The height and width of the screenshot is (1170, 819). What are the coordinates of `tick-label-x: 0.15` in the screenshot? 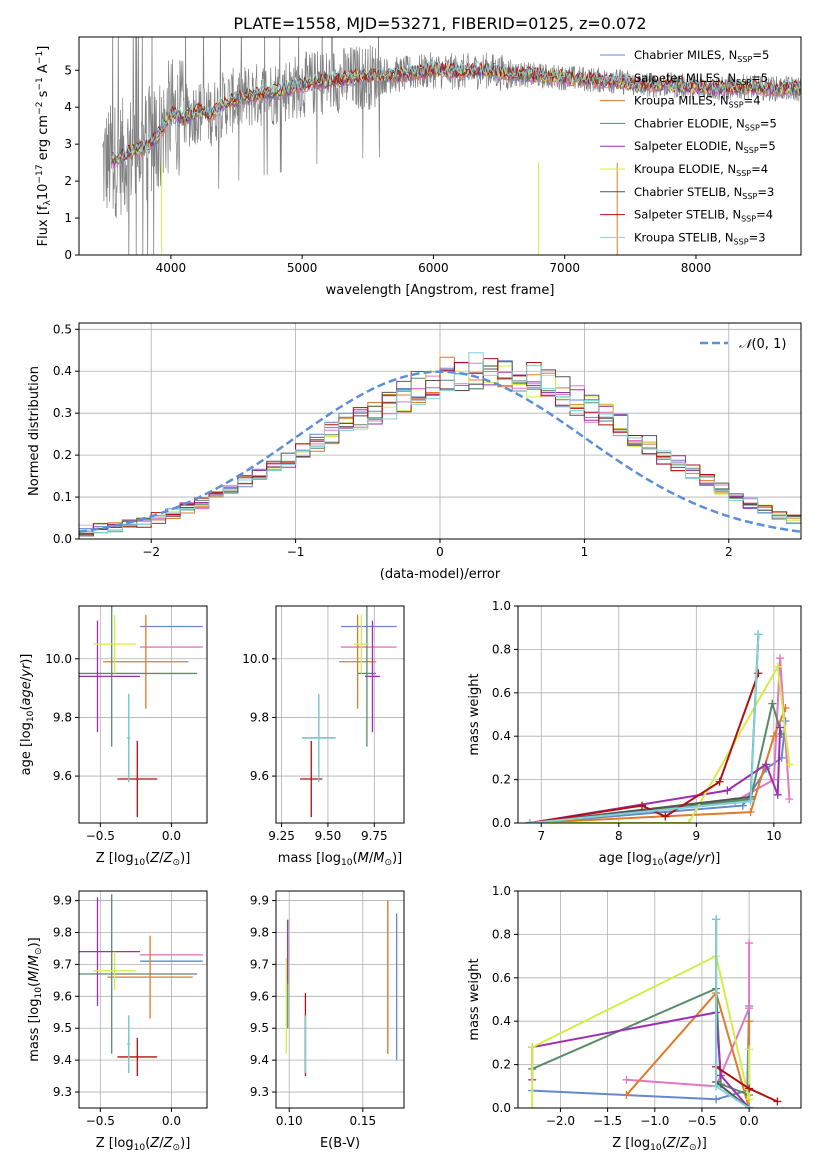 It's located at (362, 1121).